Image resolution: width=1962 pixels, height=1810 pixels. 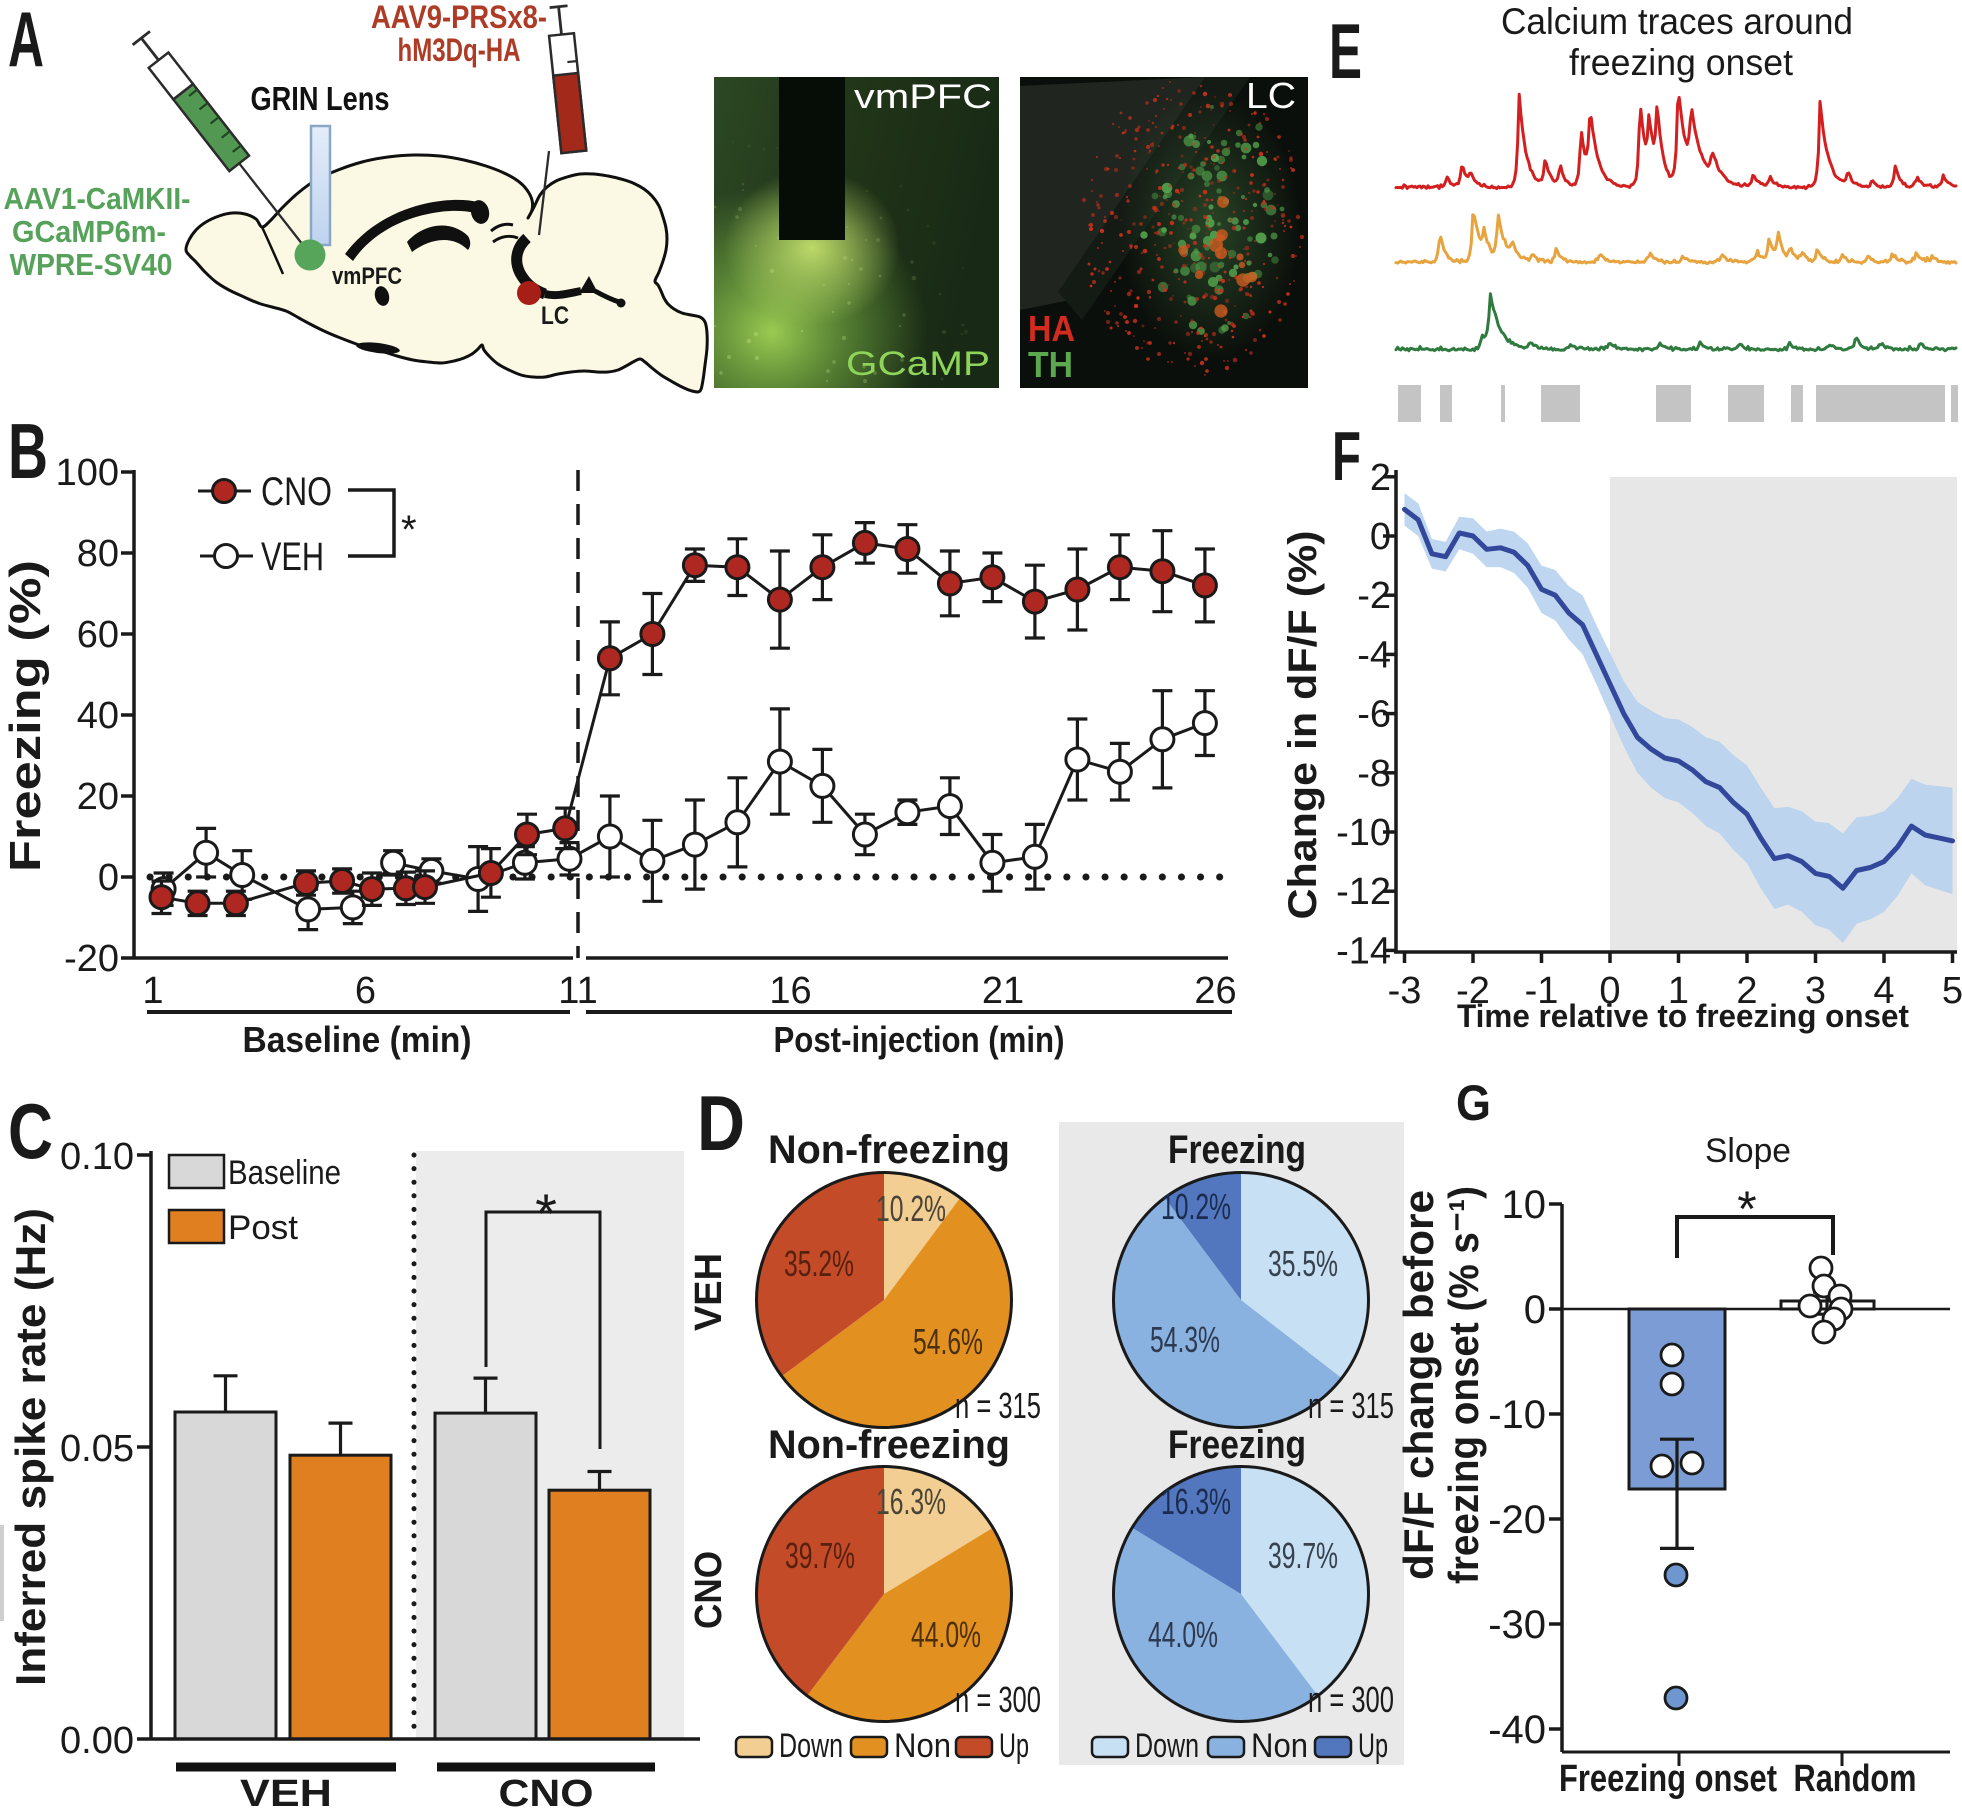 What do you see at coordinates (87, 473) in the screenshot?
I see `svg-text: 100` at bounding box center [87, 473].